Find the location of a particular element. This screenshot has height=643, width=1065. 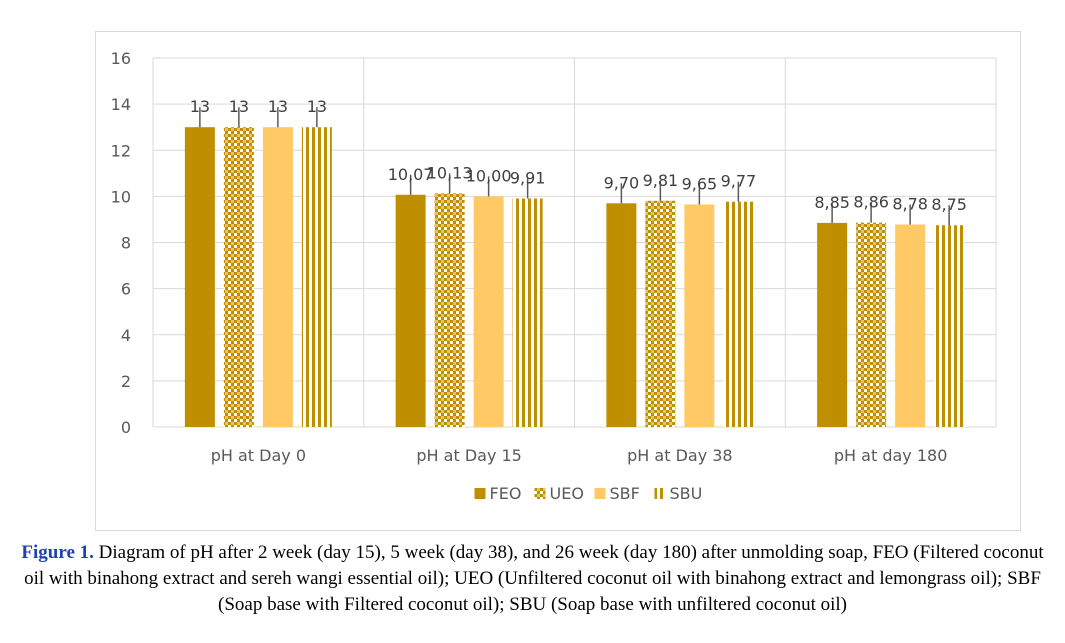

y-tick-label: 12 is located at coordinates (121, 150).